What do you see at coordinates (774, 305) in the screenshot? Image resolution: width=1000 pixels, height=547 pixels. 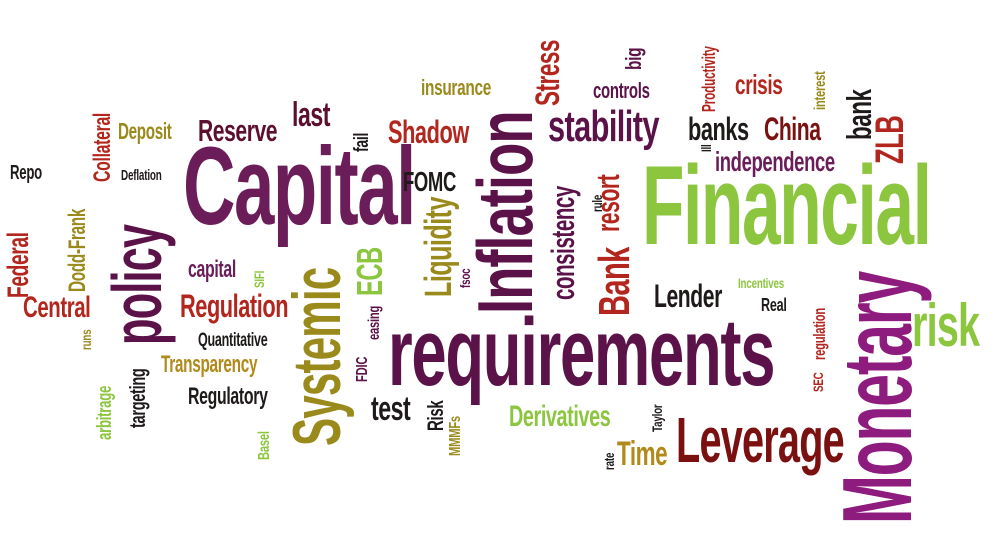 I see `word-real: Real` at bounding box center [774, 305].